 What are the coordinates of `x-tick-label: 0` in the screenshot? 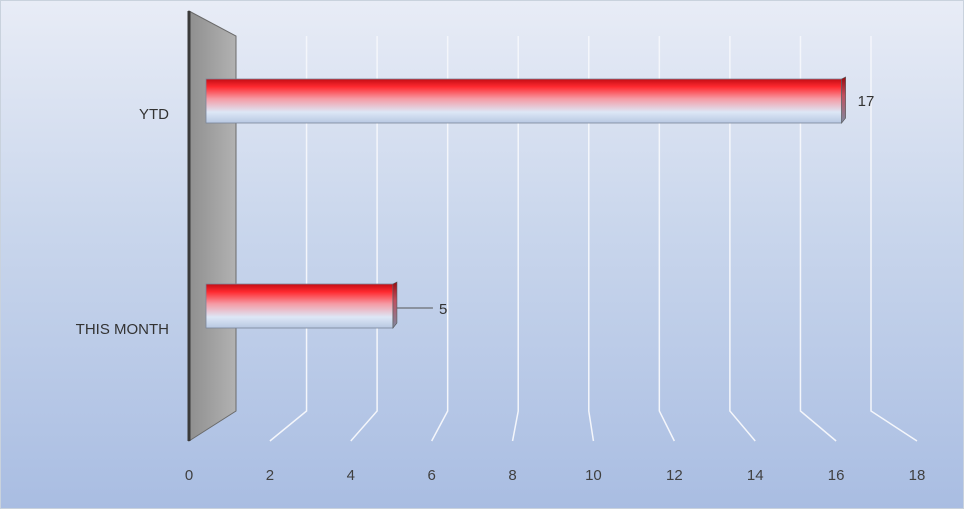 It's located at (189, 475).